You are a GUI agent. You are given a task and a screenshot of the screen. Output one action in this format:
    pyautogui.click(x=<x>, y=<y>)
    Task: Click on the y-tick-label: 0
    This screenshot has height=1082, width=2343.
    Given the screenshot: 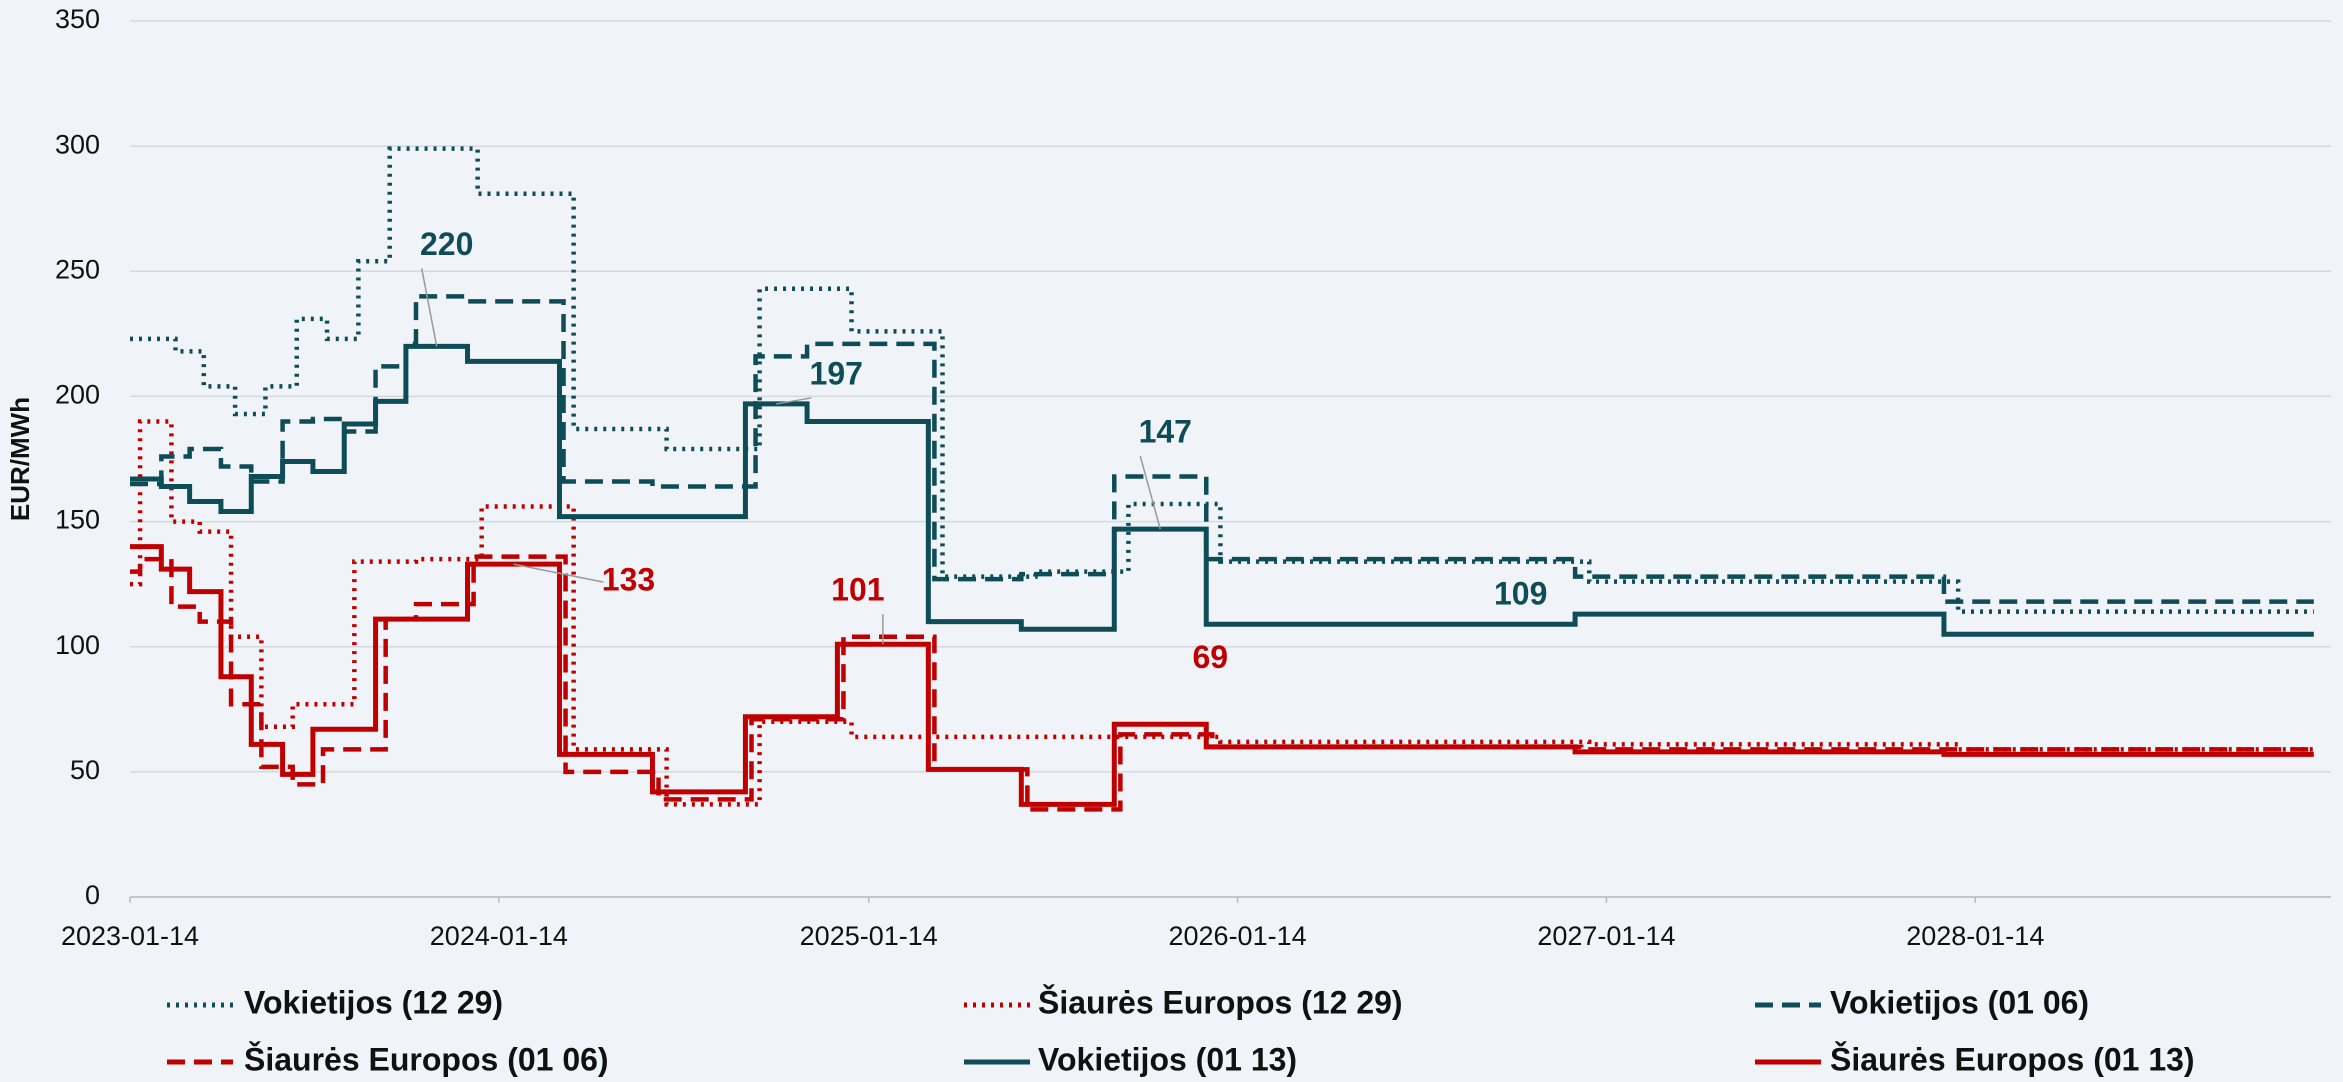 What is the action you would take?
    pyautogui.click(x=92, y=895)
    